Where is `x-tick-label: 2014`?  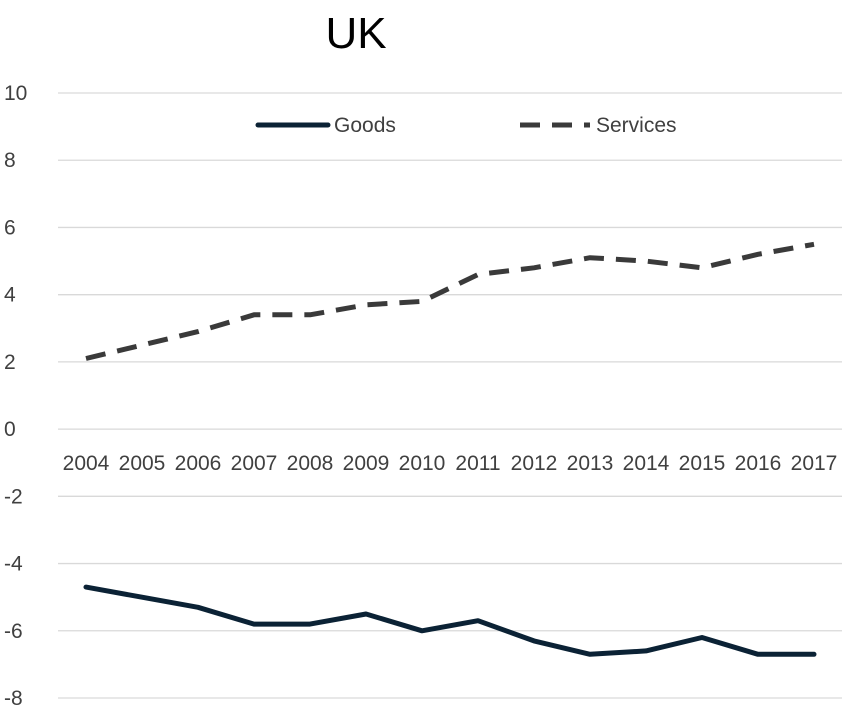
x-tick-label: 2014 is located at coordinates (646, 463).